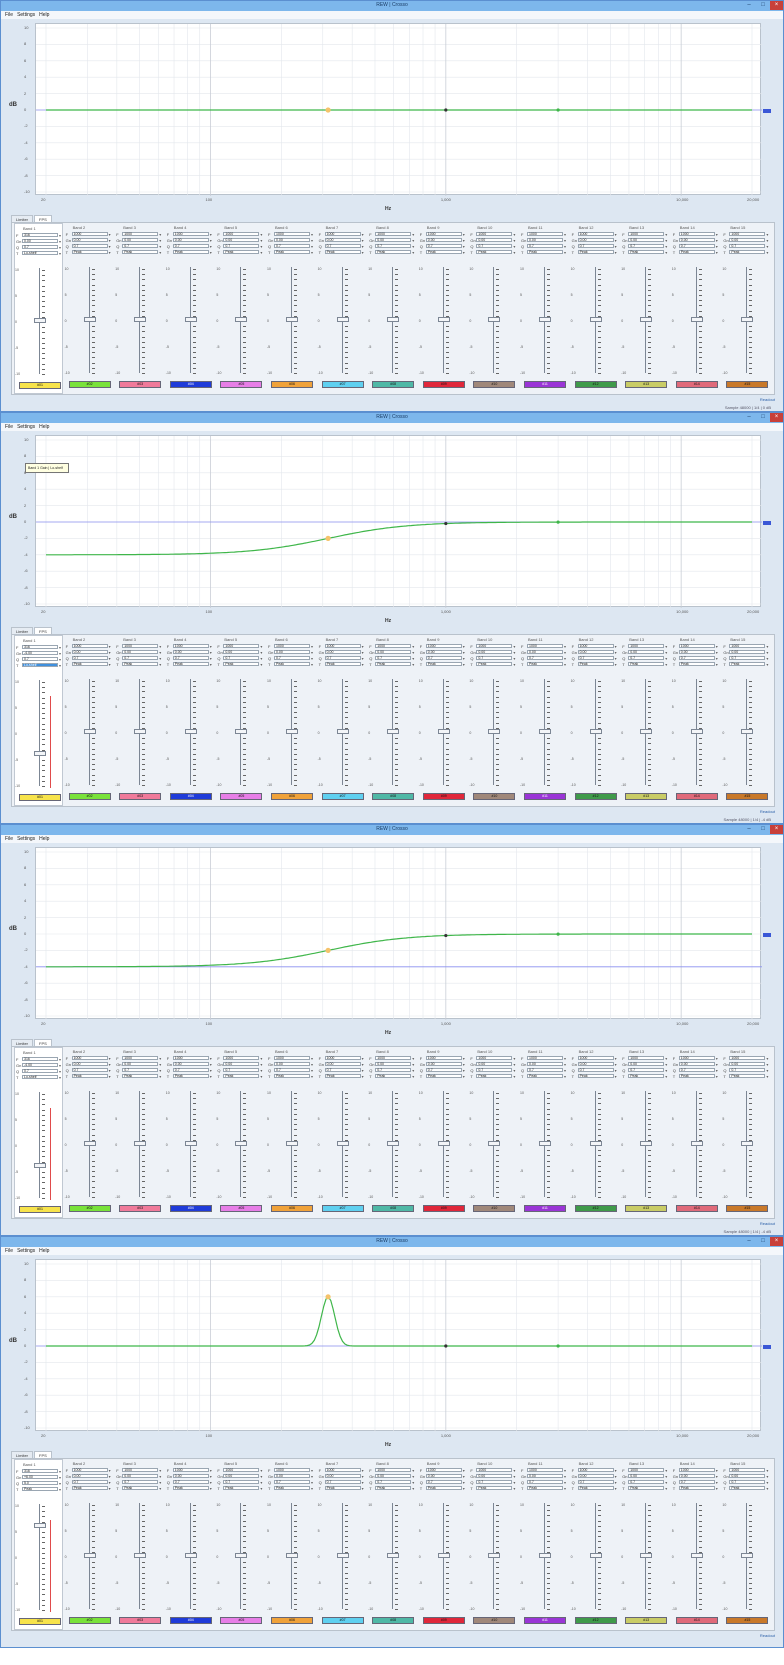 Image resolution: width=784 pixels, height=1665 pixels. What do you see at coordinates (747, 384) in the screenshot?
I see `band-color-swatch: #15` at bounding box center [747, 384].